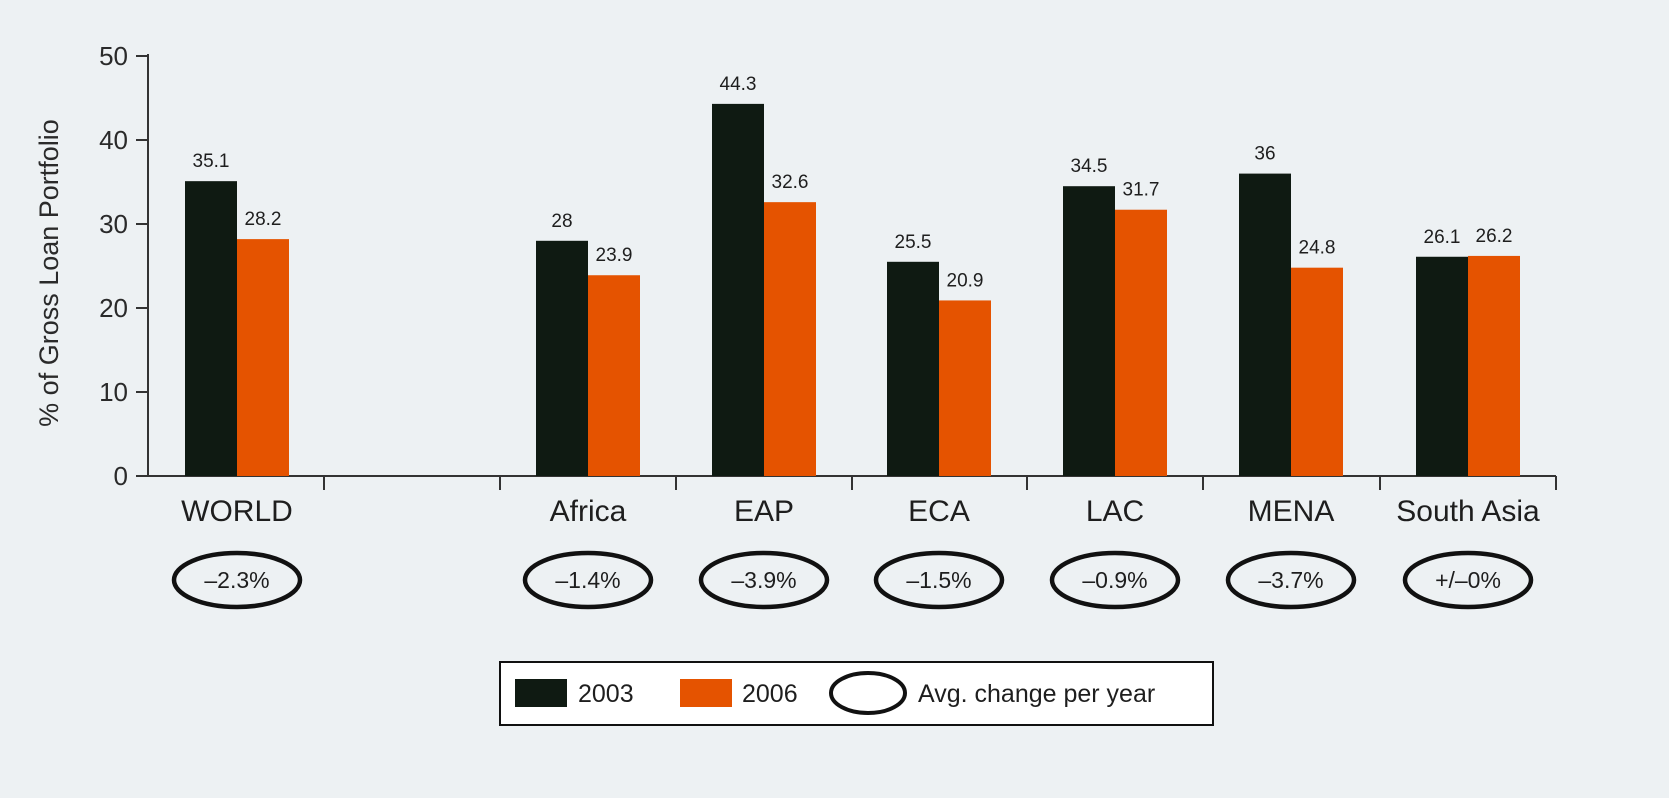 This screenshot has width=1669, height=798. What do you see at coordinates (1089, 331) in the screenshot?
I see `bar-lac-2003` at bounding box center [1089, 331].